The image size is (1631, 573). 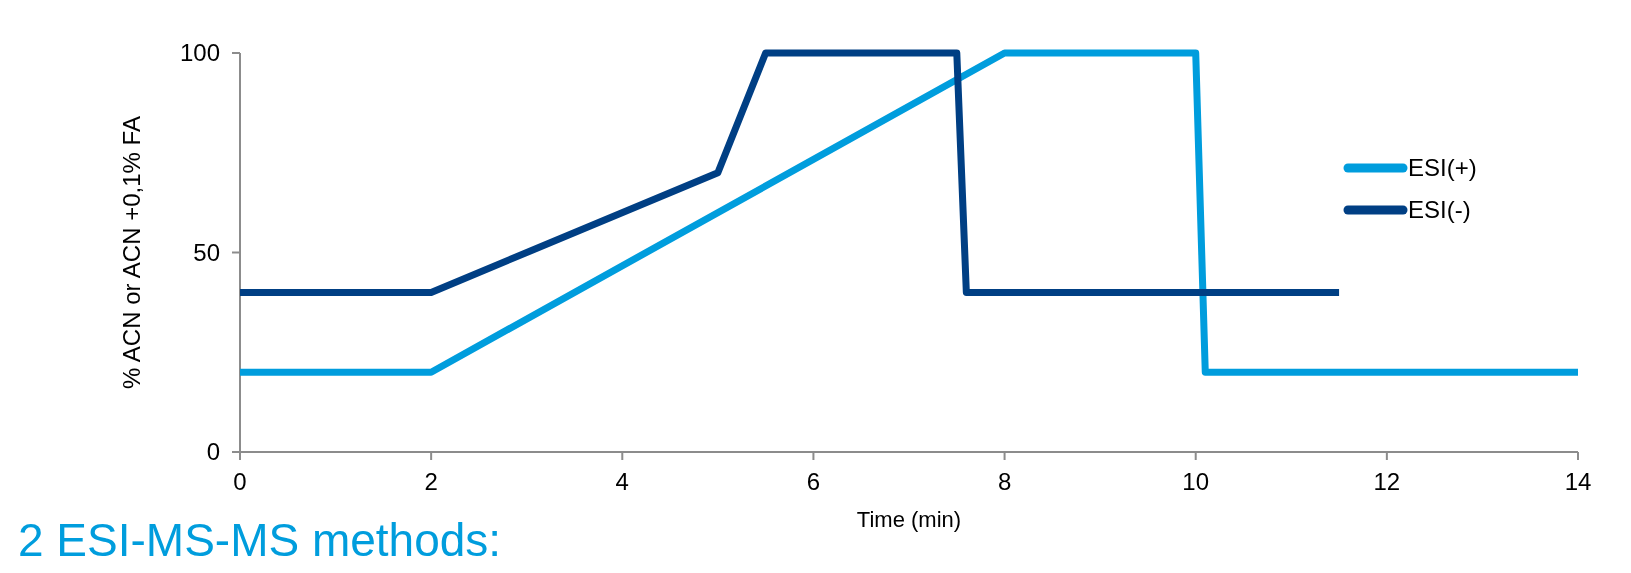 I want to click on x-tick-label: 8, so click(x=1004, y=481).